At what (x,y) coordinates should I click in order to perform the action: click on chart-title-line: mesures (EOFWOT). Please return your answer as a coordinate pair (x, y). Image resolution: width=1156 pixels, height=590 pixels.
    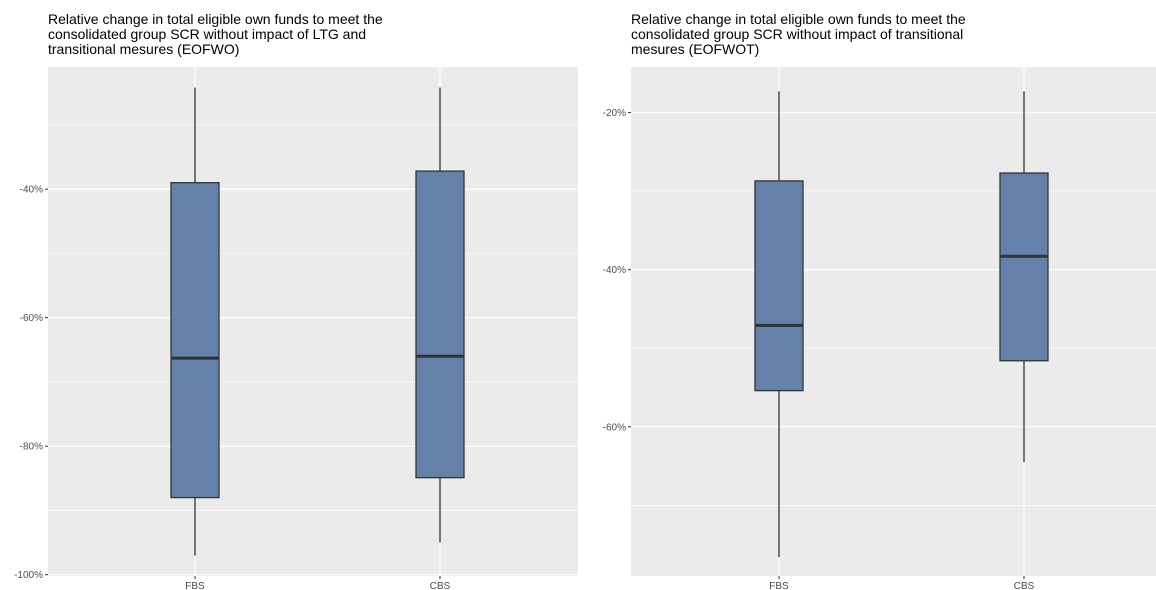
    Looking at the image, I should click on (695, 49).